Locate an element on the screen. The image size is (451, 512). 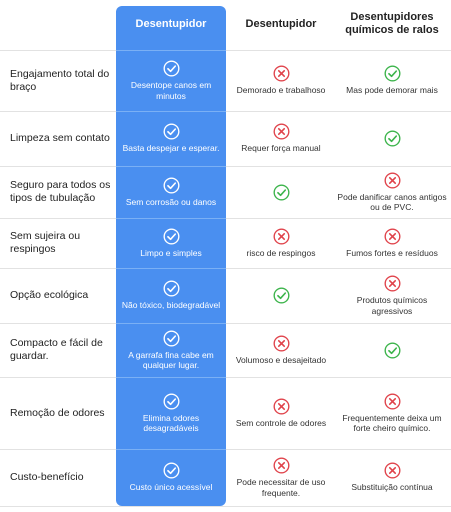
row-label: Seguro para todos os tipos de tubulação is located at coordinates (60, 191).